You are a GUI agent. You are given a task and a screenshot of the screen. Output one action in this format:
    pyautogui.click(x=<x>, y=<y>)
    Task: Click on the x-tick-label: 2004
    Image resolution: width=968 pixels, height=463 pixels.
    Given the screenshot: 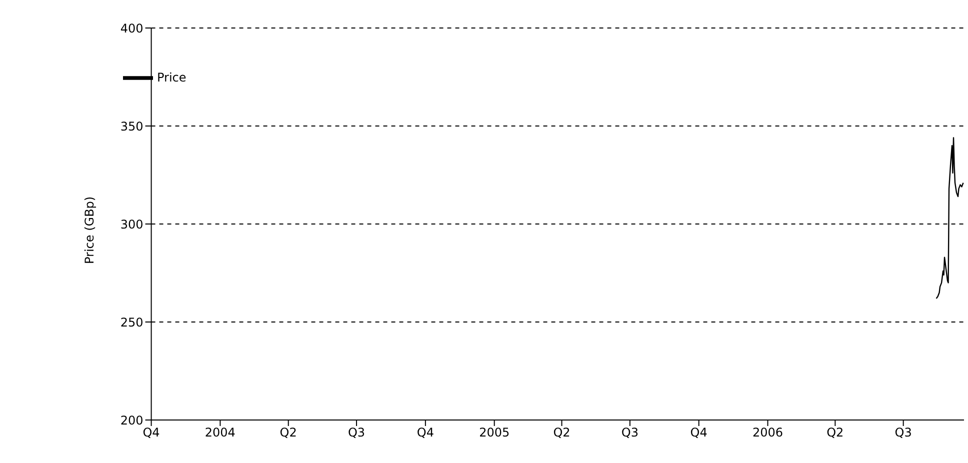 What is the action you would take?
    pyautogui.click(x=220, y=433)
    